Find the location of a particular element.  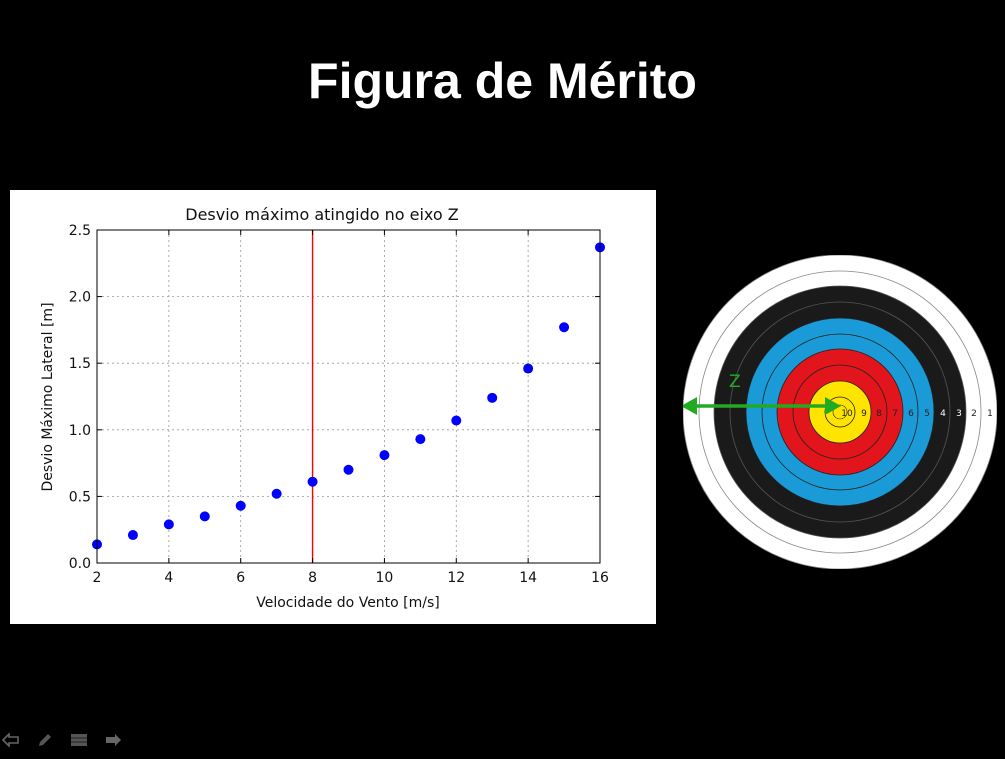

x-tick-label: 16 is located at coordinates (600, 578).